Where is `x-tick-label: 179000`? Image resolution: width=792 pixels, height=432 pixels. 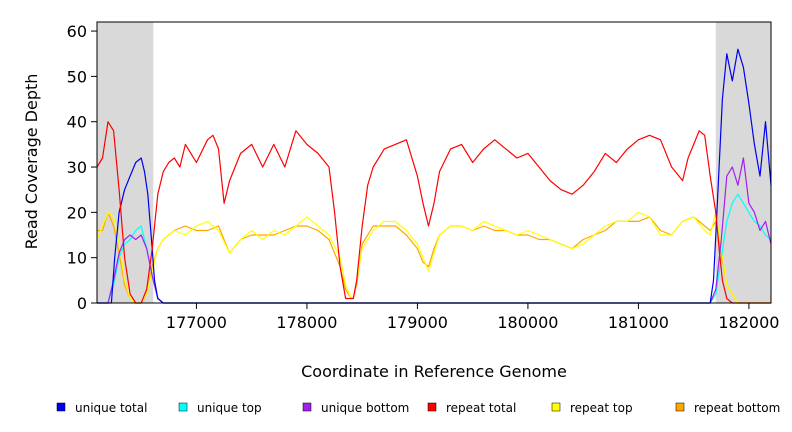 x-tick-label: 179000 is located at coordinates (417, 322).